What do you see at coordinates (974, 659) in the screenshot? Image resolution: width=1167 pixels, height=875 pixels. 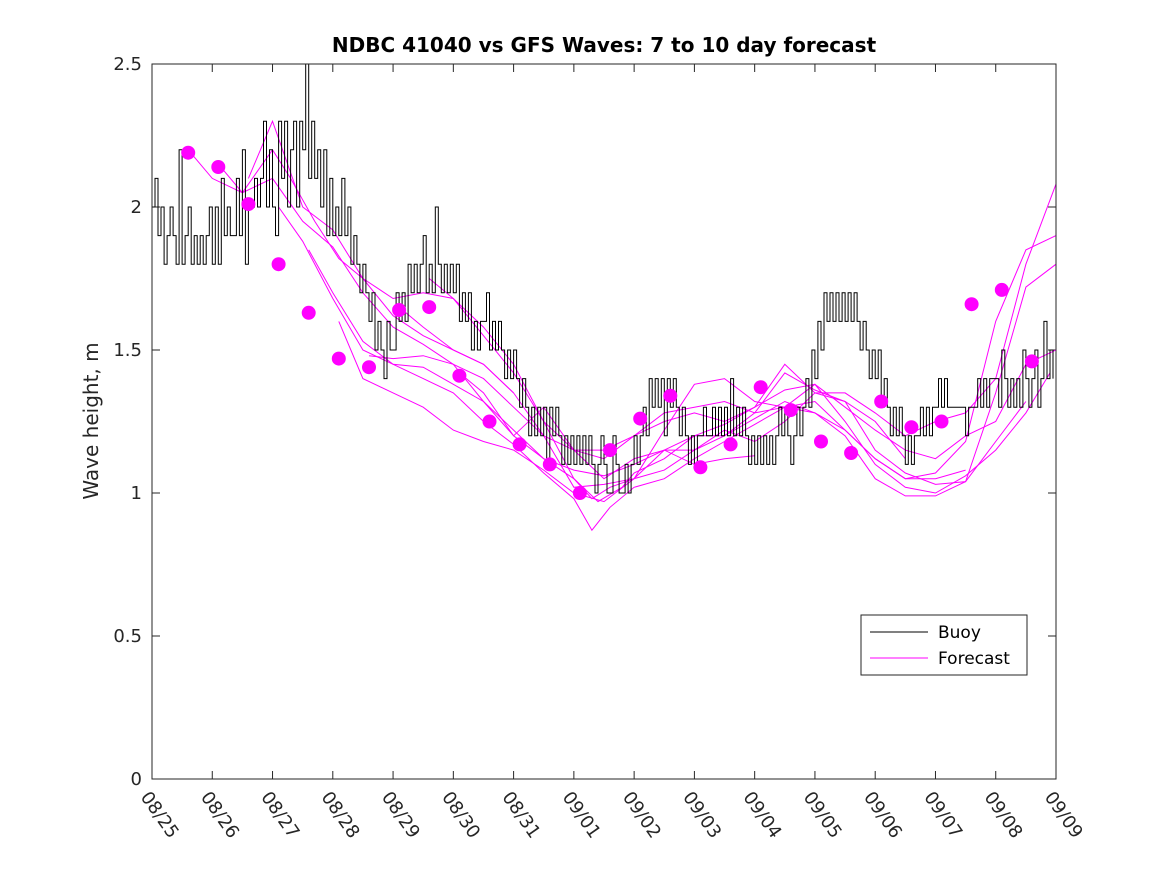 I see `legend-forecast-label: Forecast` at bounding box center [974, 659].